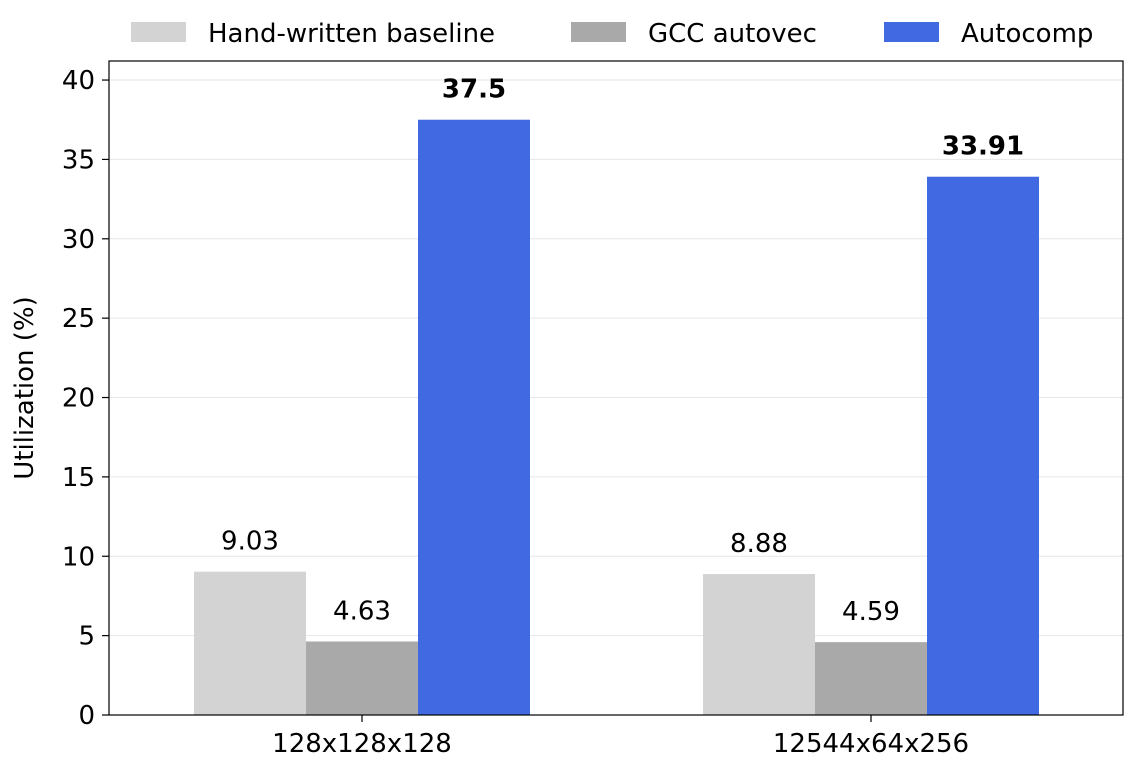 The width and height of the screenshot is (1133, 769). I want to click on y-tick-label: 0, so click(86, 716).